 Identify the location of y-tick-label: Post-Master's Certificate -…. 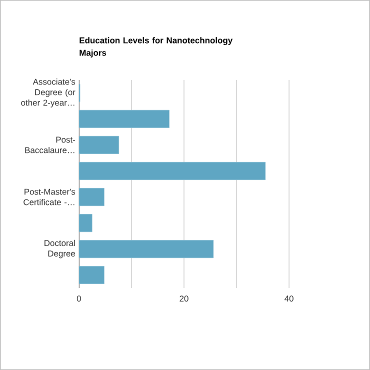
(50, 197).